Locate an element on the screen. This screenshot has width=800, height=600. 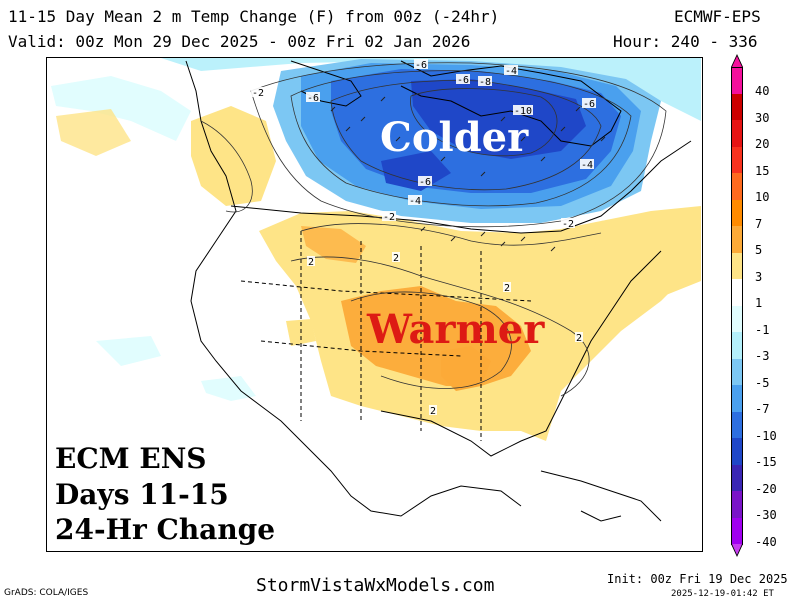
cool-shade-north is located at coordinates (431, 89).